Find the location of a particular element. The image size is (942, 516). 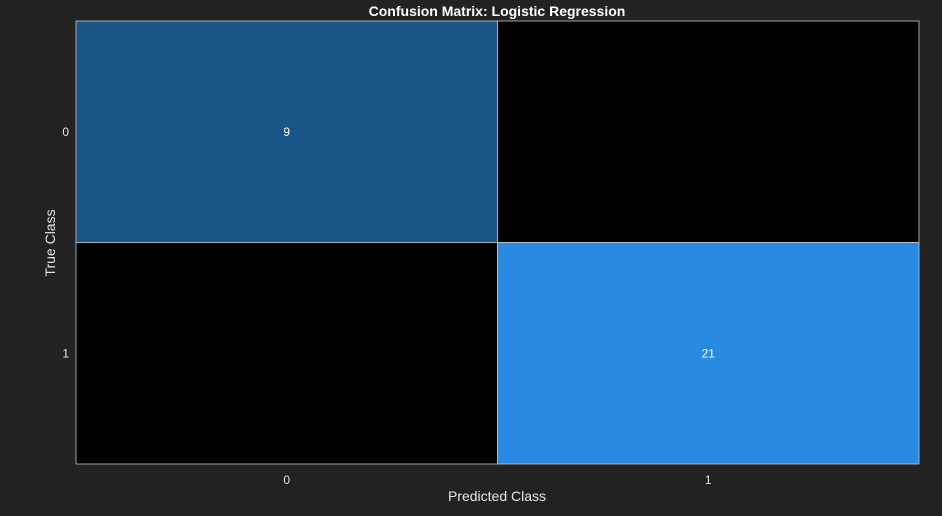

x-tick-label: 1 is located at coordinates (708, 480).